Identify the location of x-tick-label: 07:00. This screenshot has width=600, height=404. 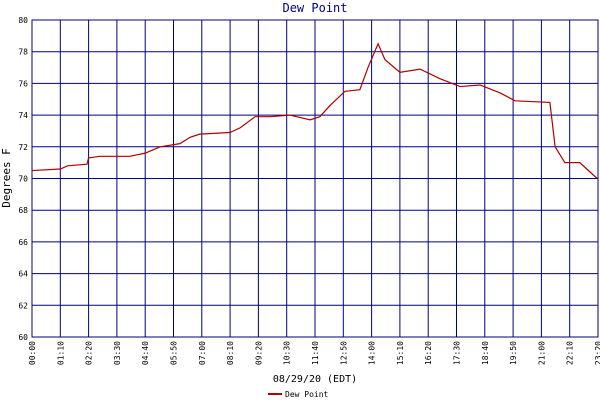
(202, 353).